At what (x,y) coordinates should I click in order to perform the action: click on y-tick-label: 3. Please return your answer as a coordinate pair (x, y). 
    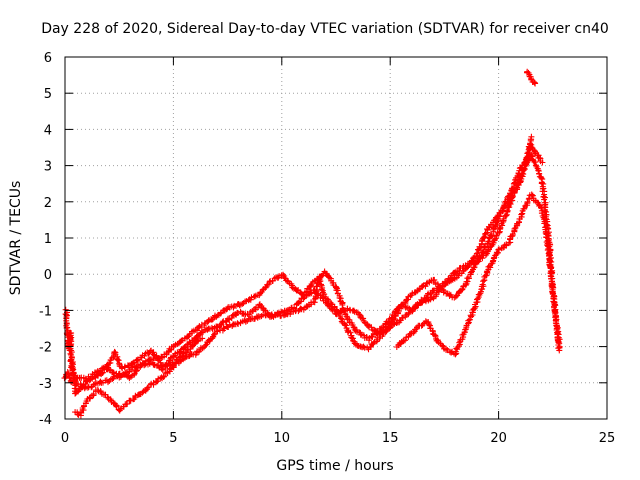
    Looking at the image, I should click on (48, 167).